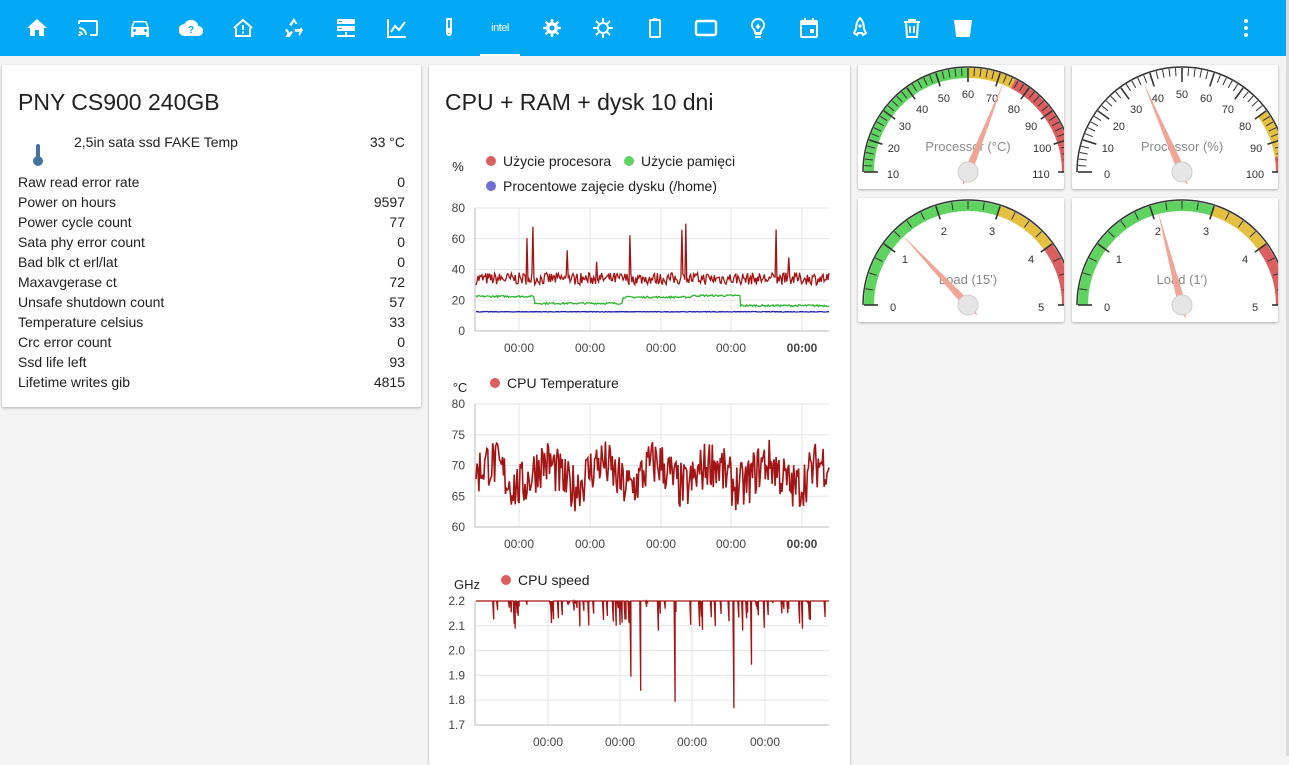 This screenshot has width=1289, height=765. Describe the element at coordinates (211, 152) in the screenshot. I see `temp-sensor-row: 2,5in sata ssd FAKE Temp 33 °C` at that location.